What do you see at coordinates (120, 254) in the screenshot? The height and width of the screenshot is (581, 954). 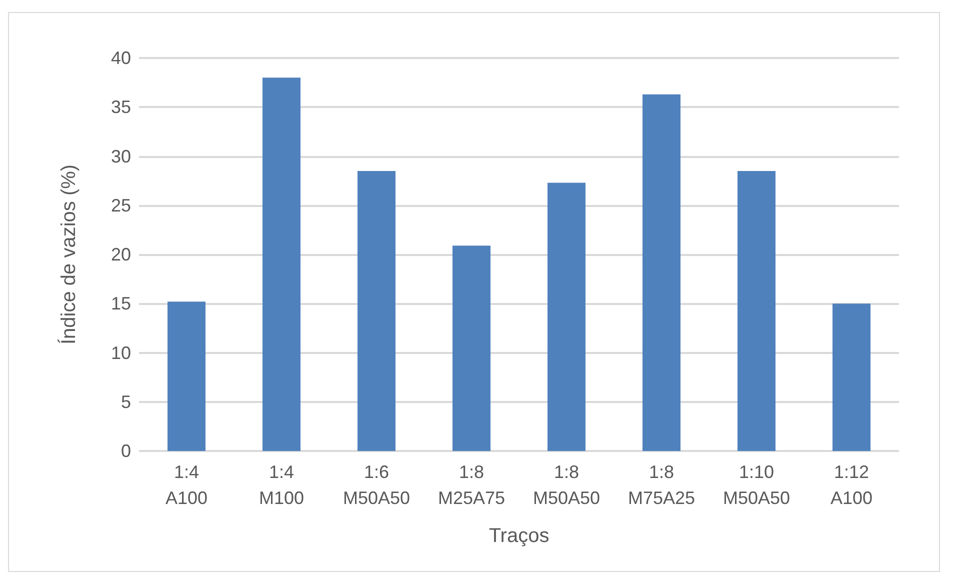 I see `y-tick-label: 20` at bounding box center [120, 254].